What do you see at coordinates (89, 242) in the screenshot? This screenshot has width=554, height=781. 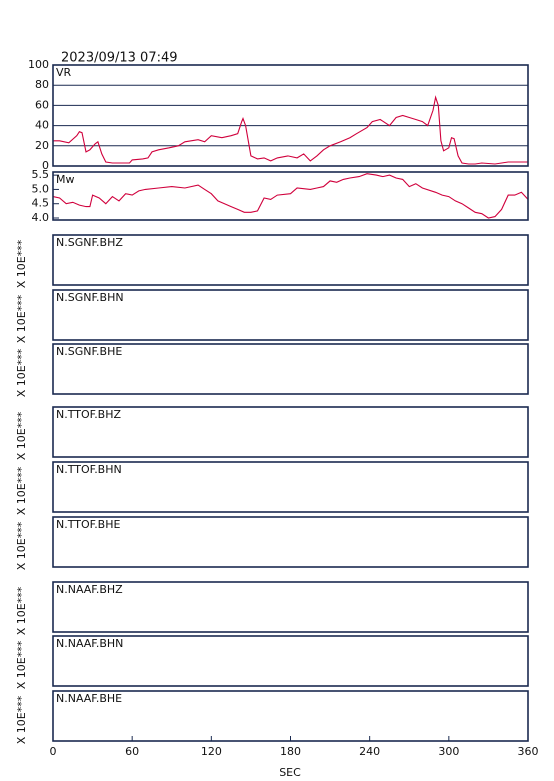 I see `trace-label: N.SGNF.BHZ` at bounding box center [89, 242].